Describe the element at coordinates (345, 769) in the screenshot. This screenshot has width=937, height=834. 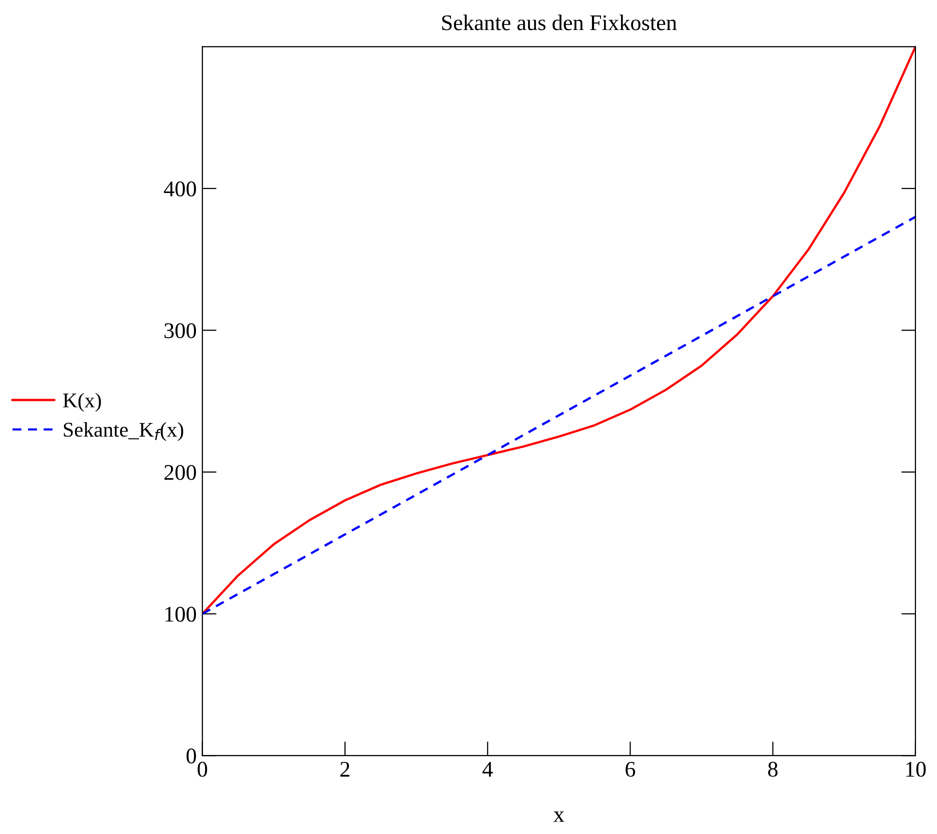
I see `x-tick-label: 2` at that location.